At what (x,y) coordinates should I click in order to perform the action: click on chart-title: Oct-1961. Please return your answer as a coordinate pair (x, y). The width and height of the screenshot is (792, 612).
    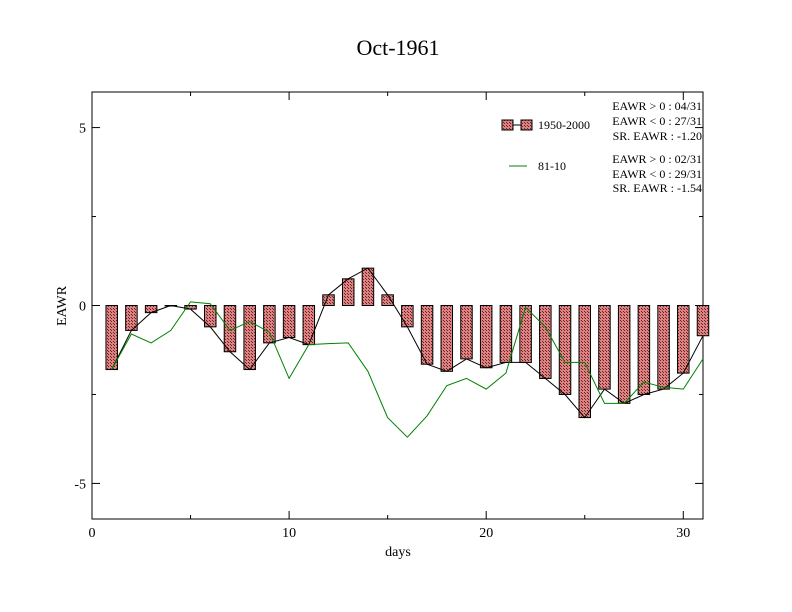
    Looking at the image, I should click on (397, 47).